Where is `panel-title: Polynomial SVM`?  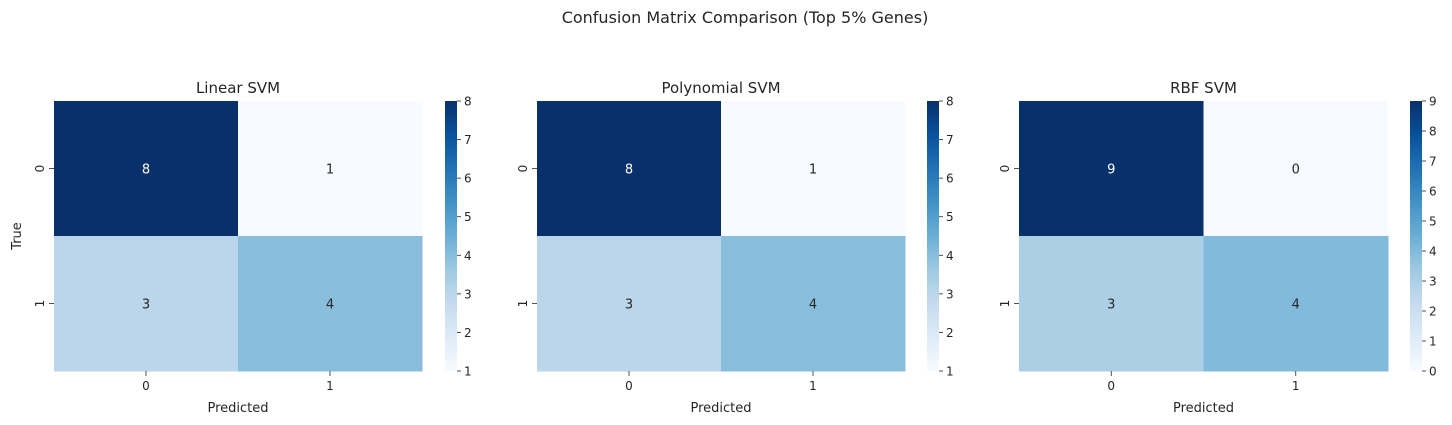
panel-title: Polynomial SVM is located at coordinates (720, 88).